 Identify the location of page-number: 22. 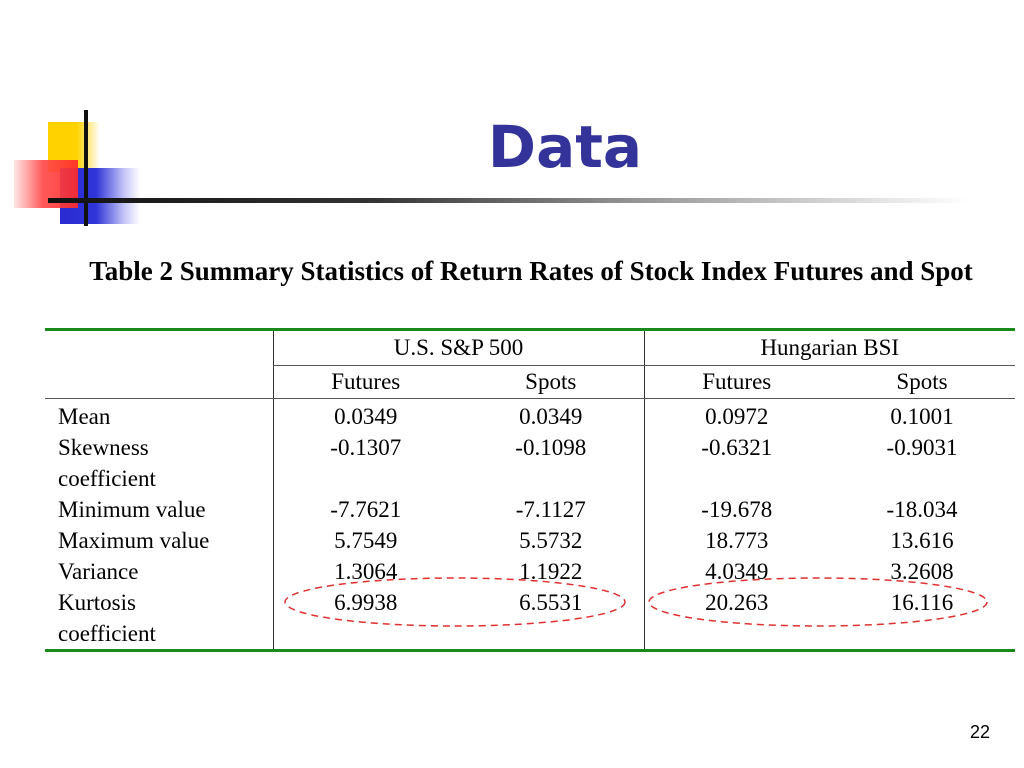
(980, 732).